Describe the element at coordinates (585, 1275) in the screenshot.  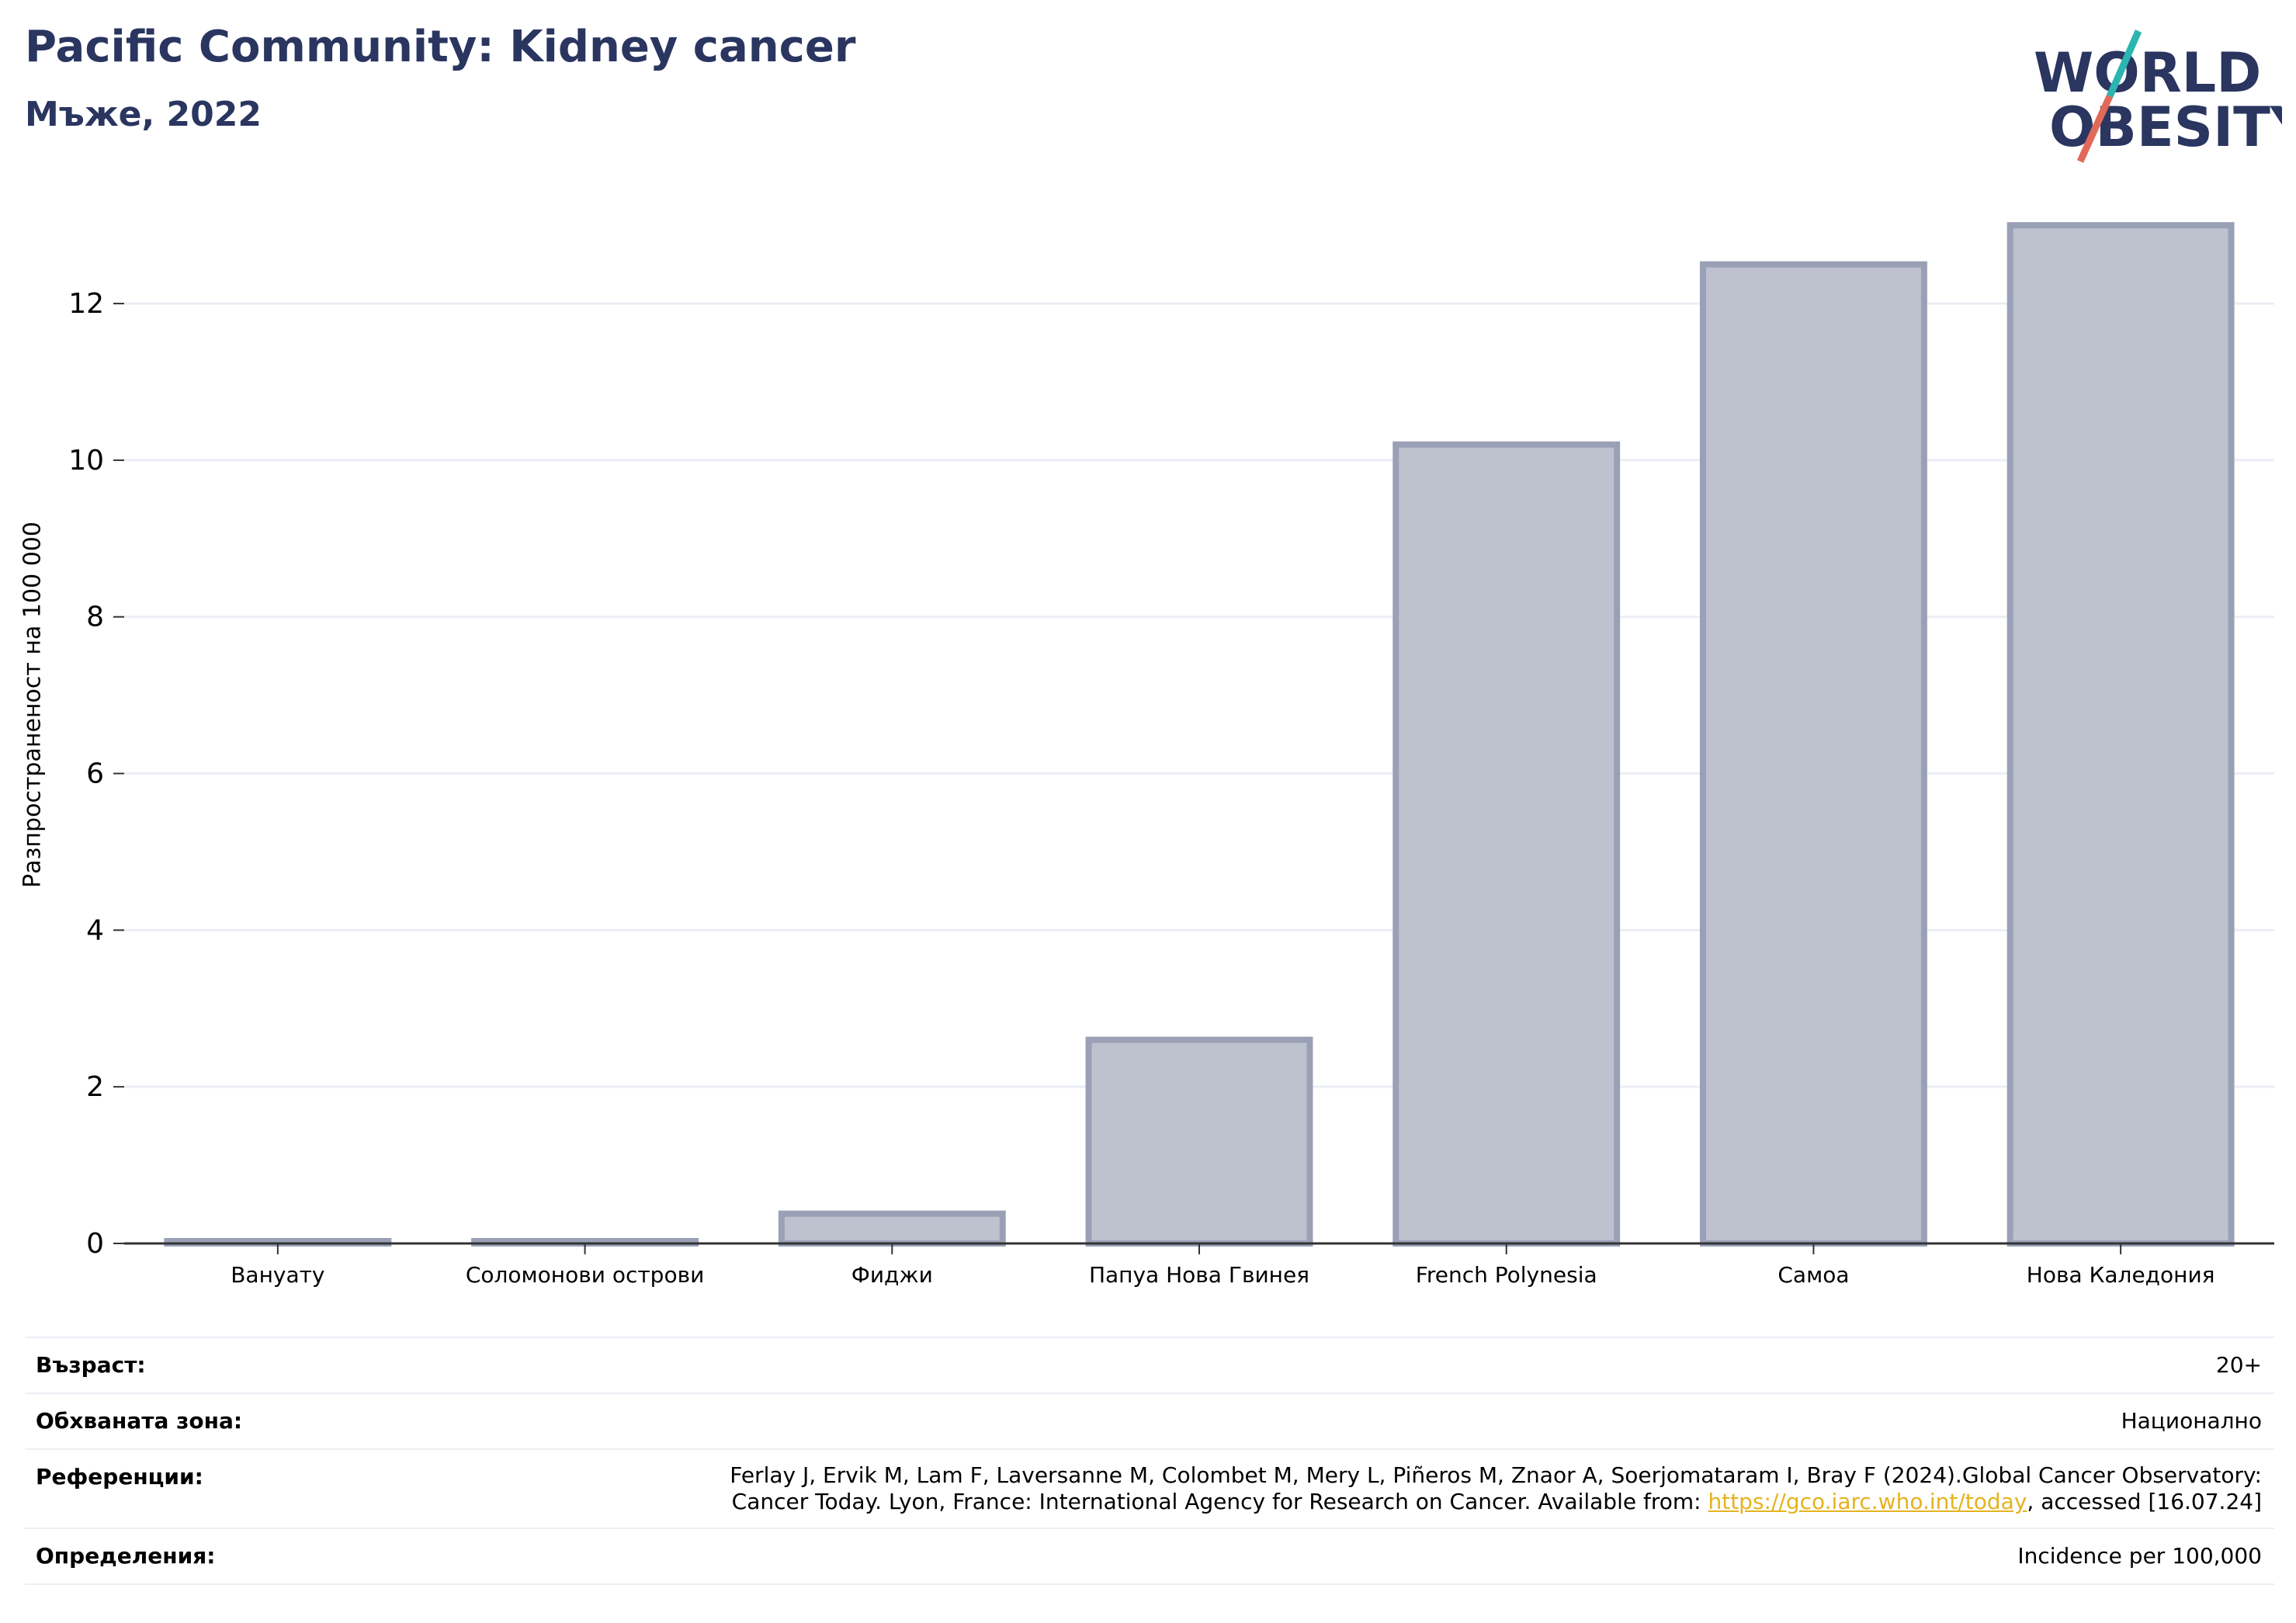
I see `x-tick-label: Соломонови острови` at that location.